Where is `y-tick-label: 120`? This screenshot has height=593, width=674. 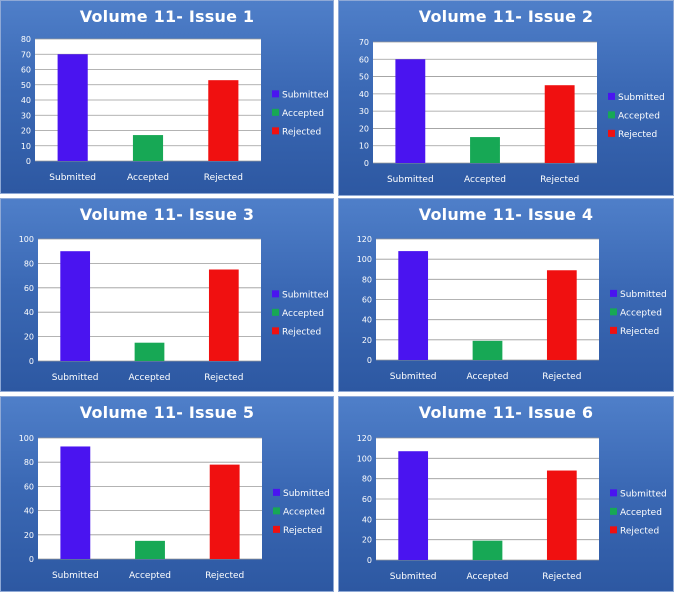 y-tick-label: 120 is located at coordinates (364, 438).